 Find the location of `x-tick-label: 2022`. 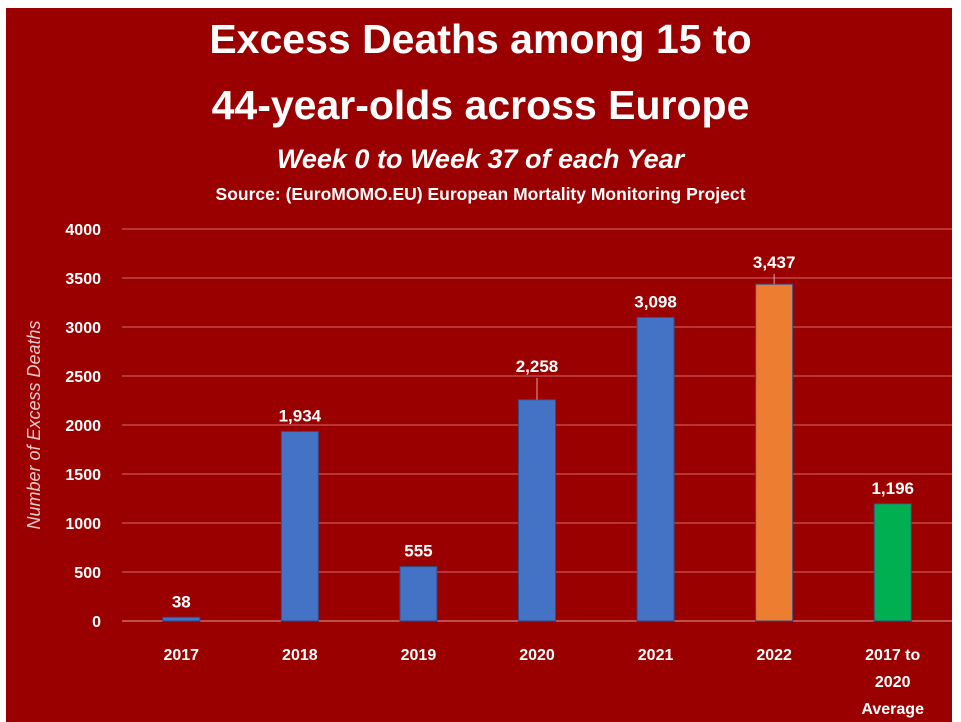

x-tick-label: 2022 is located at coordinates (774, 655).